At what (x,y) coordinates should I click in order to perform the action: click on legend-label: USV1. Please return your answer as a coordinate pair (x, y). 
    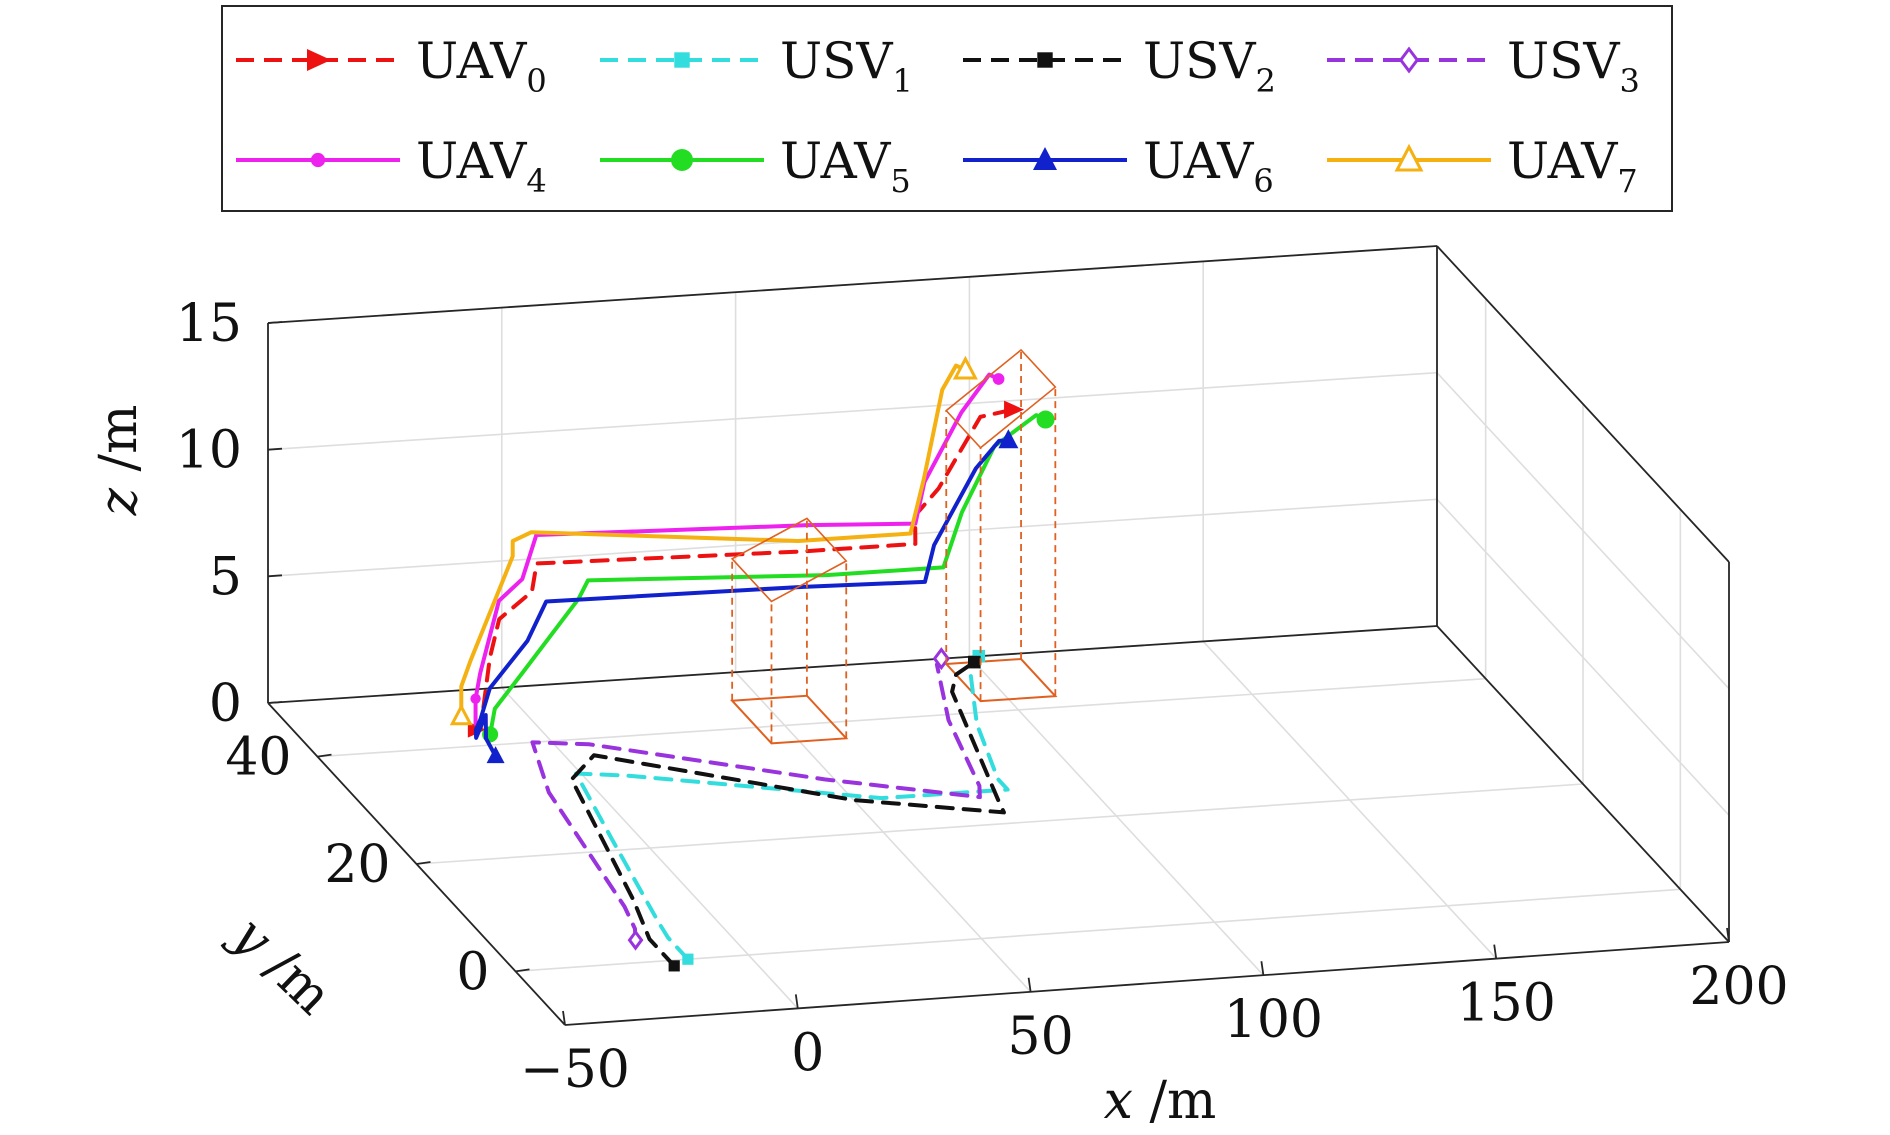
    Looking at the image, I should click on (846, 66).